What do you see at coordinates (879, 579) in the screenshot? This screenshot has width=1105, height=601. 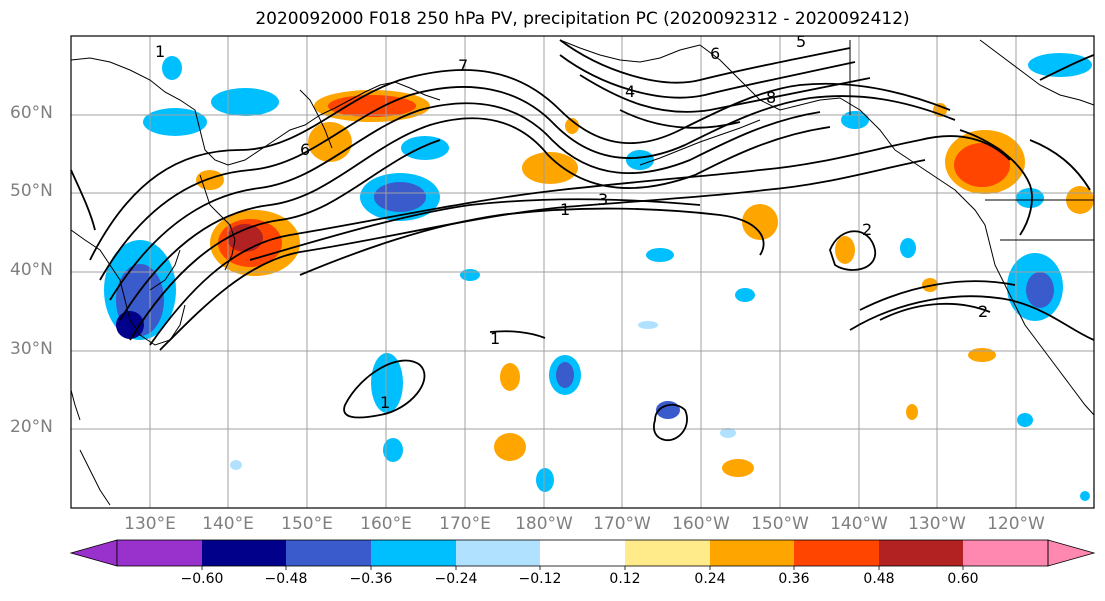 I see `colorbar-tick-label: 0.48` at bounding box center [879, 579].